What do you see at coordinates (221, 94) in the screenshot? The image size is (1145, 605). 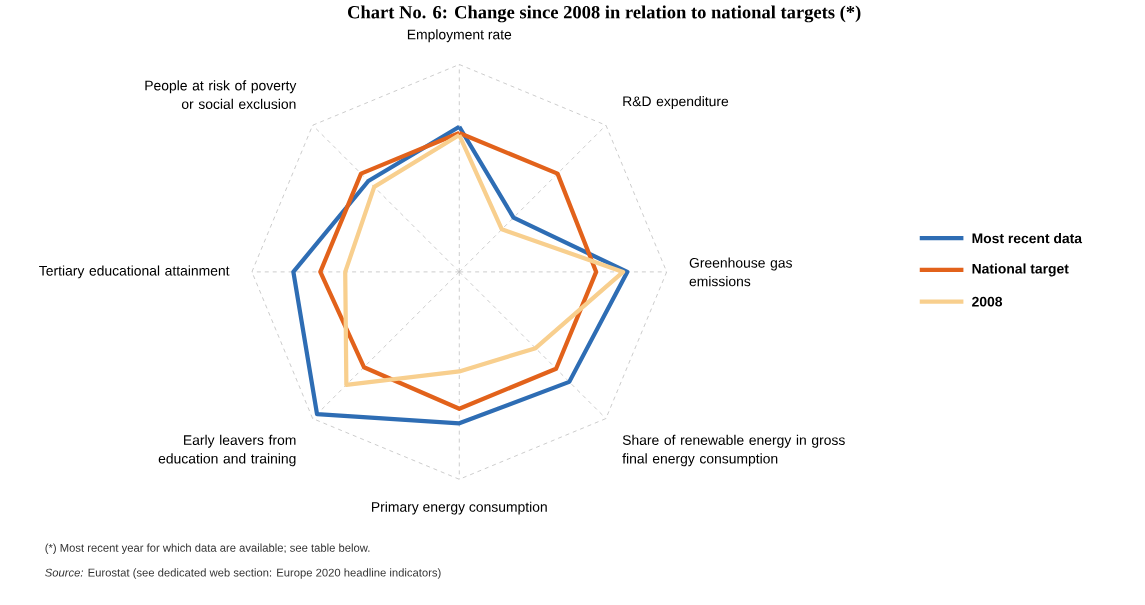 I see `spoke-label: People at risk of poverty or social exclusion` at bounding box center [221, 94].